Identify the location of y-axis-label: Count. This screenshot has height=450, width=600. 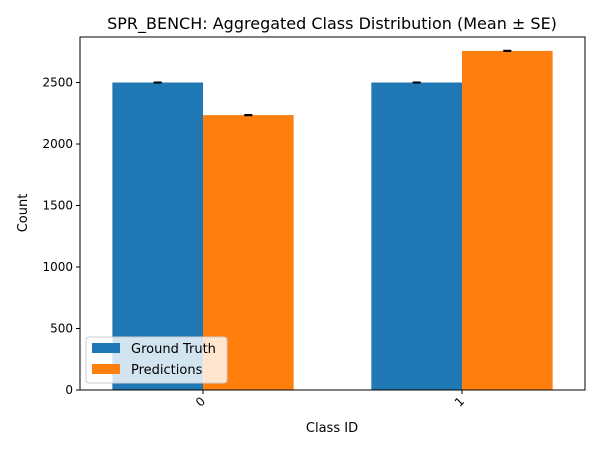
(23, 213).